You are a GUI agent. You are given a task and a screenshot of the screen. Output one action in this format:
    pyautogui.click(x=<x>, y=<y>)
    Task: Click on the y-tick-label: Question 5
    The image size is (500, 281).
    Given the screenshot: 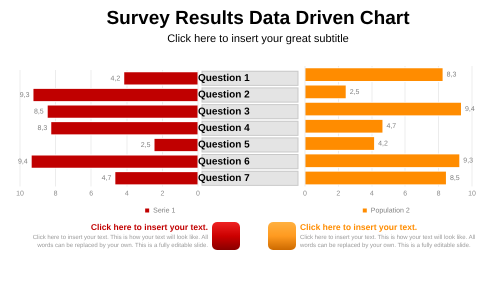 What is the action you would take?
    pyautogui.click(x=224, y=145)
    